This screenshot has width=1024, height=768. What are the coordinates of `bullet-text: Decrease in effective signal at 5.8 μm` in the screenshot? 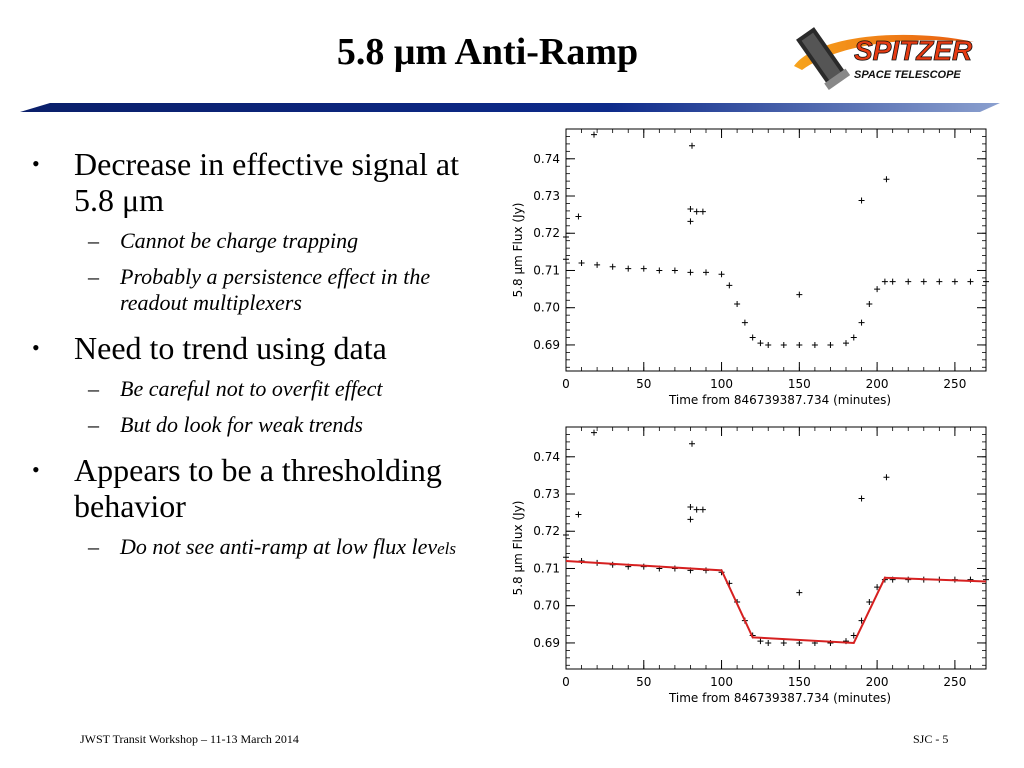 It's located at (266, 182).